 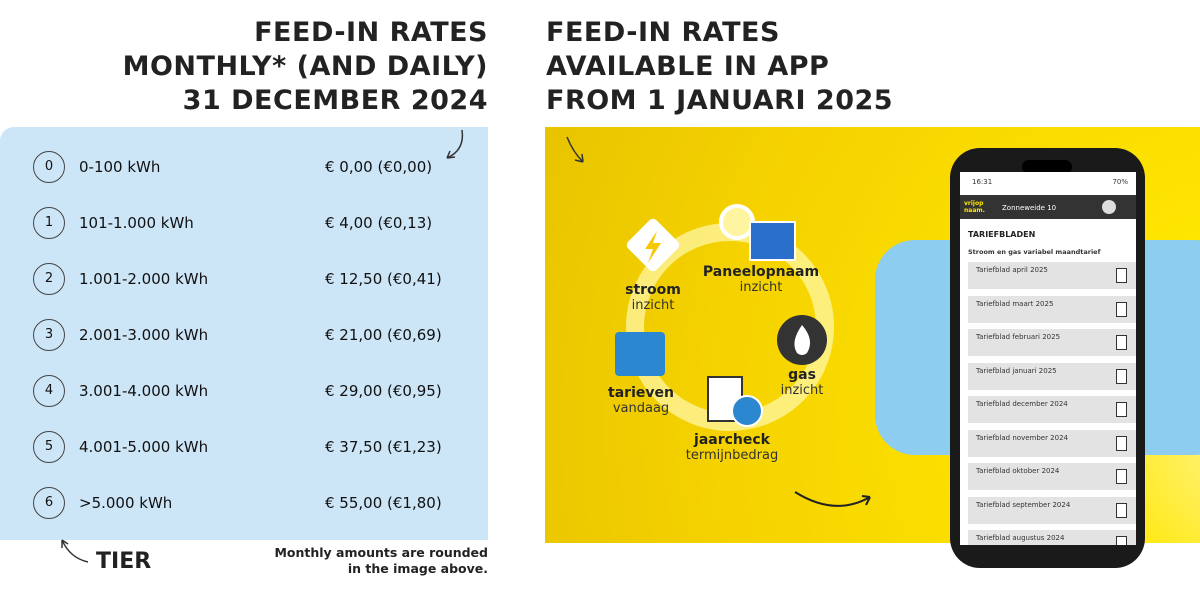 I want to click on feature-name: jaarcheck, so click(x=732, y=440).